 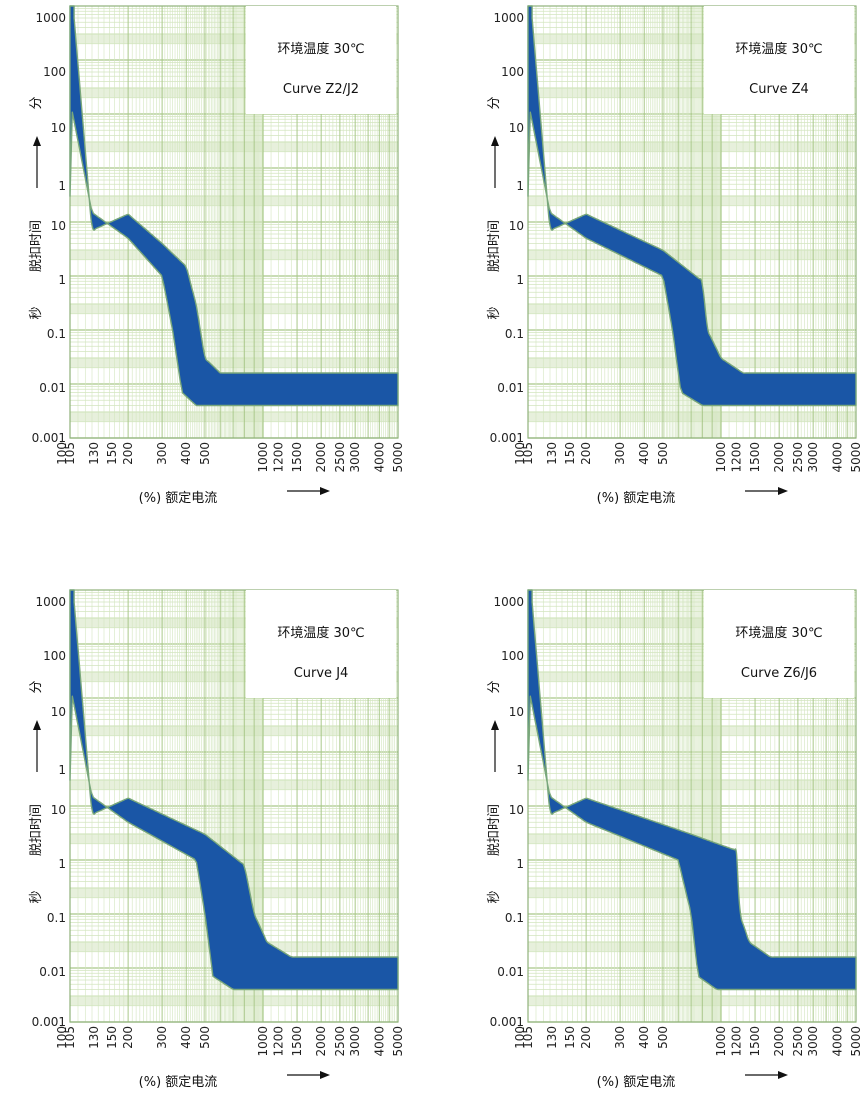 I want to click on x-tick-label: 200, so click(x=586, y=1037).